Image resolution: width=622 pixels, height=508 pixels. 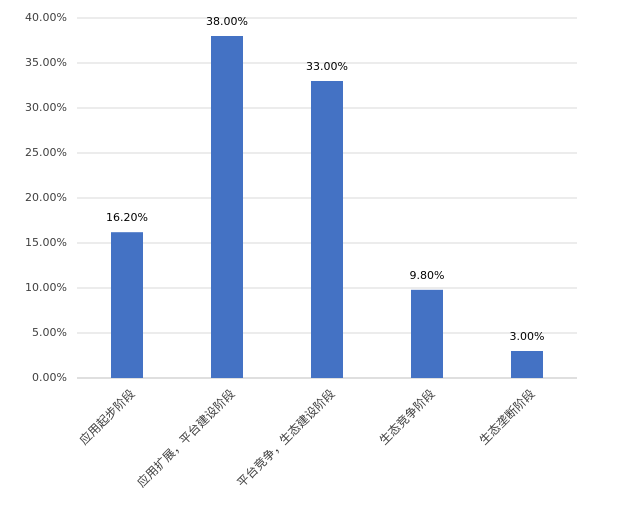 What do you see at coordinates (186, 438) in the screenshot?
I see `x-tick-label: 应用扩展，平台建设阶段` at bounding box center [186, 438].